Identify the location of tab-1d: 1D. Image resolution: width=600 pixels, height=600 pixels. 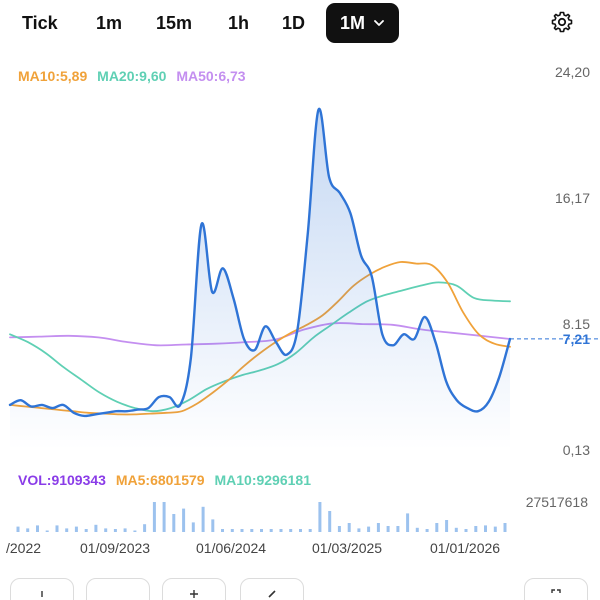
(294, 23).